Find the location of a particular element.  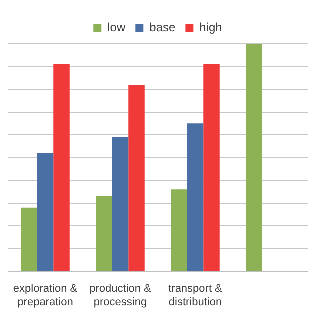

legend-label: base is located at coordinates (163, 27).